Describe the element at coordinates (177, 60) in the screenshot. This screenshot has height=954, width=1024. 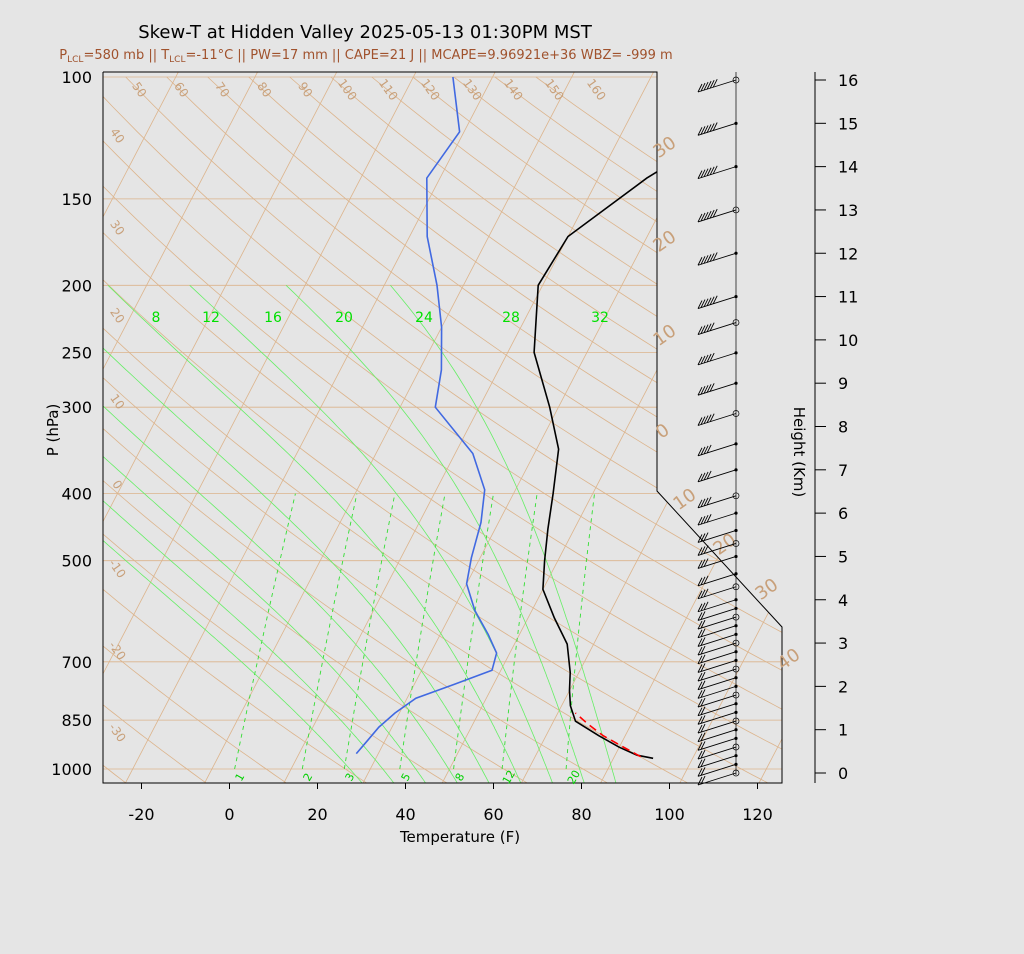
I see `tlcl-subscript: LCL` at that location.